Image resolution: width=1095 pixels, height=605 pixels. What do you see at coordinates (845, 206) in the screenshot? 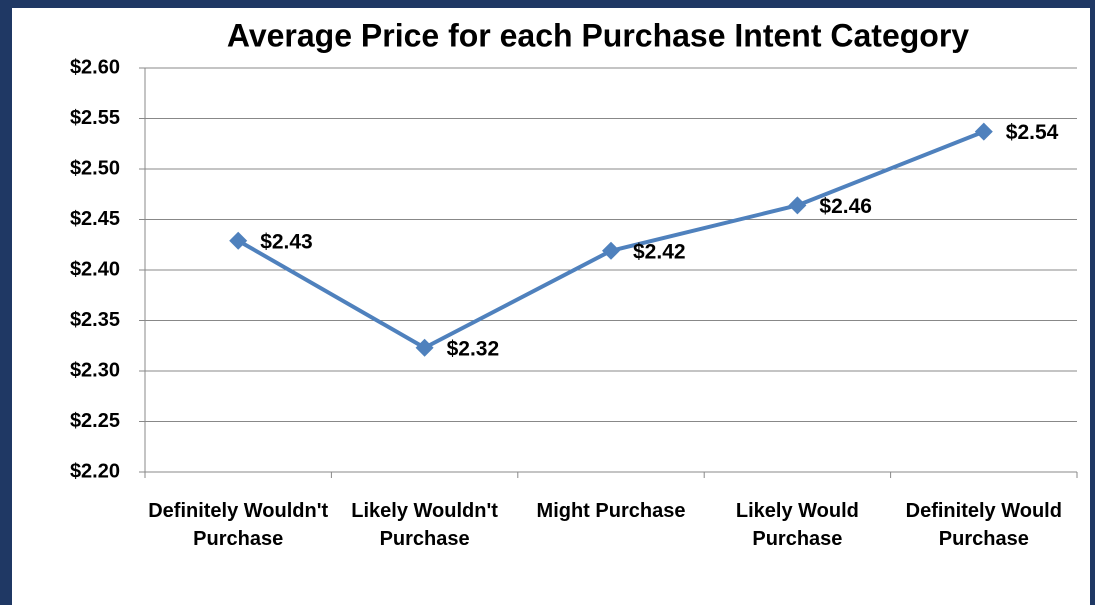
I see `data-label: $2.46` at bounding box center [845, 206].